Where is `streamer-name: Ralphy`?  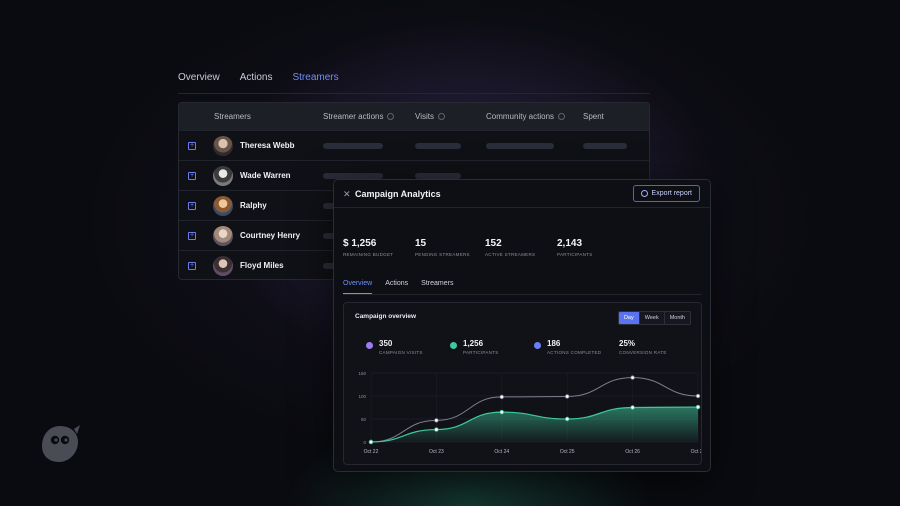
streamer-name: Ralphy is located at coordinates (253, 205).